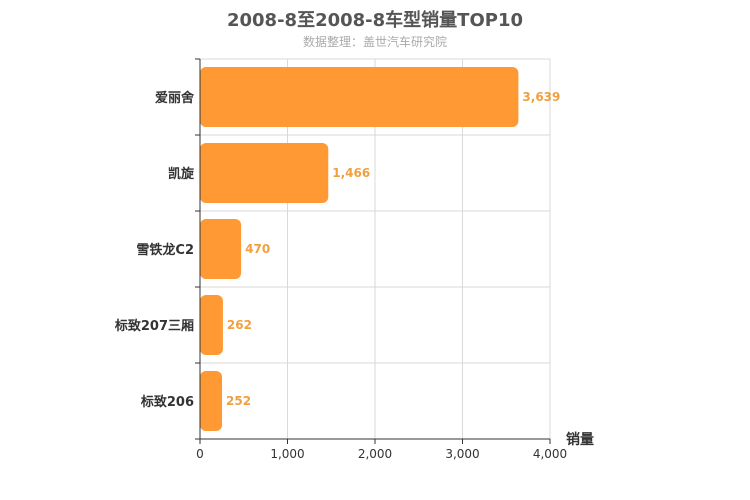 The width and height of the screenshot is (750, 500). What do you see at coordinates (550, 454) in the screenshot?
I see `x-tick-label: 4,000` at bounding box center [550, 454].